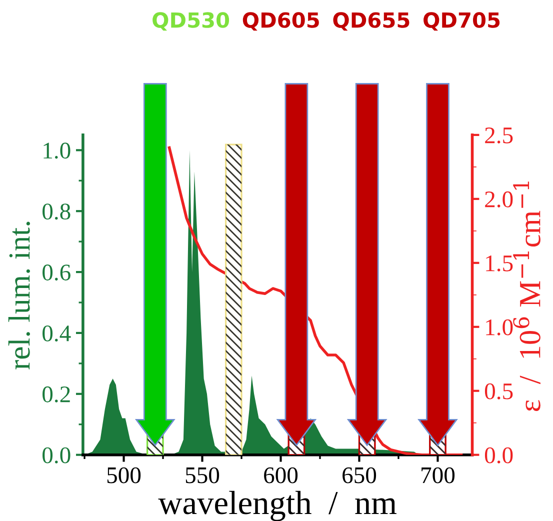 This screenshot has height=521, width=553. Describe the element at coordinates (499, 327) in the screenshot. I see `y2-tick-label: 1.0` at that location.